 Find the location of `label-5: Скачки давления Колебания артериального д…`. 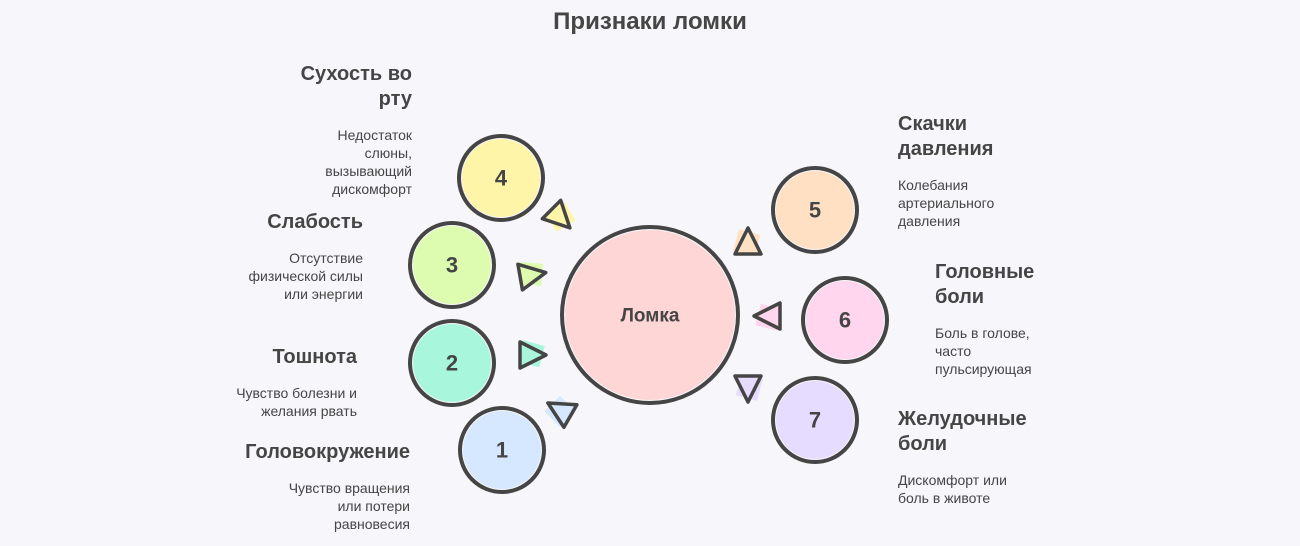

label-5: Скачки давления Колебания артериального д… is located at coordinates (958, 171).